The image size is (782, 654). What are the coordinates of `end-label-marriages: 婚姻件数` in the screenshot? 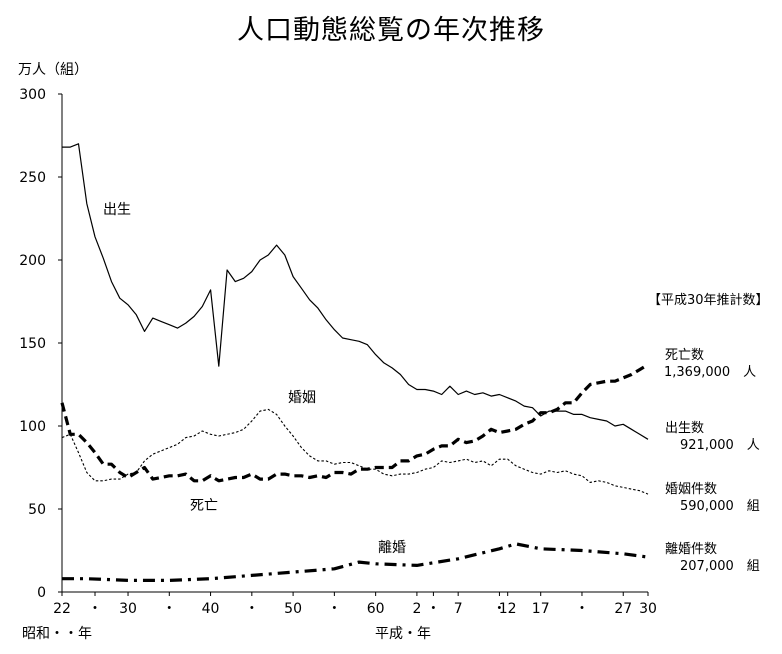 It's located at (691, 489).